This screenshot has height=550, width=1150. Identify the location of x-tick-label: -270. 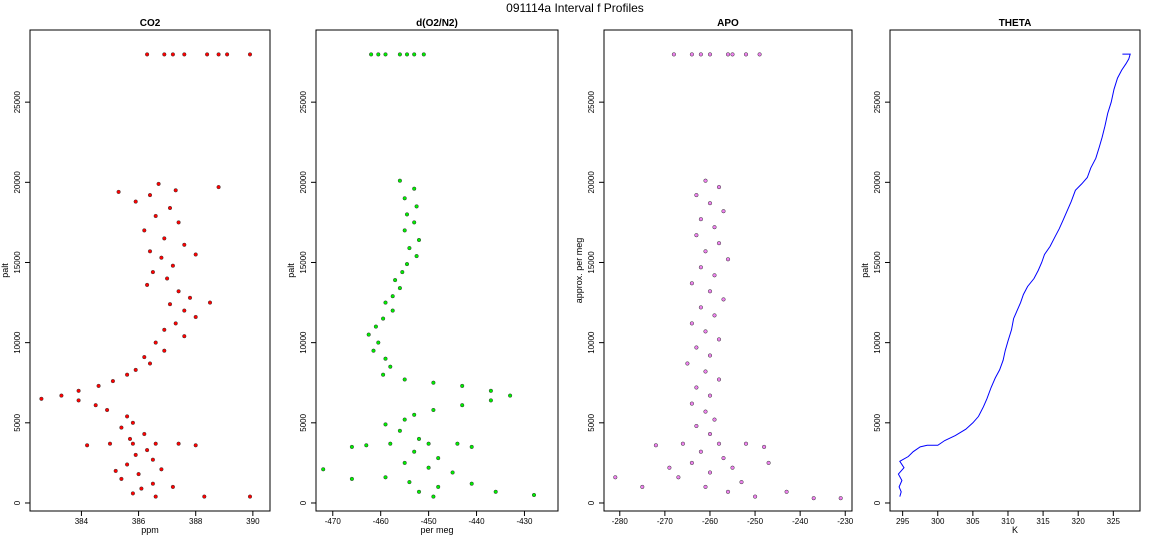
(665, 521).